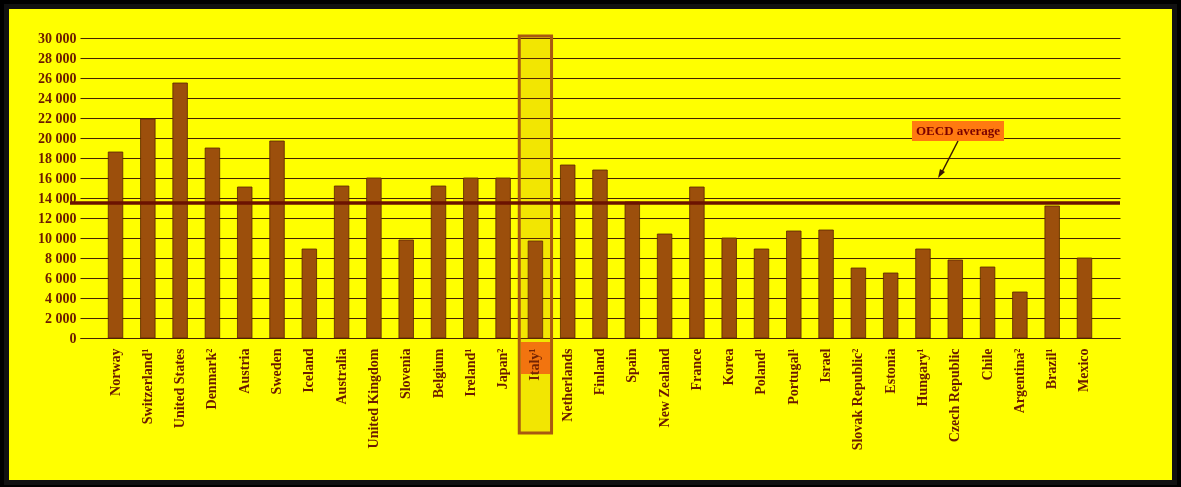  Describe the element at coordinates (987, 364) in the screenshot. I see `x-tick-label: Chile` at that location.